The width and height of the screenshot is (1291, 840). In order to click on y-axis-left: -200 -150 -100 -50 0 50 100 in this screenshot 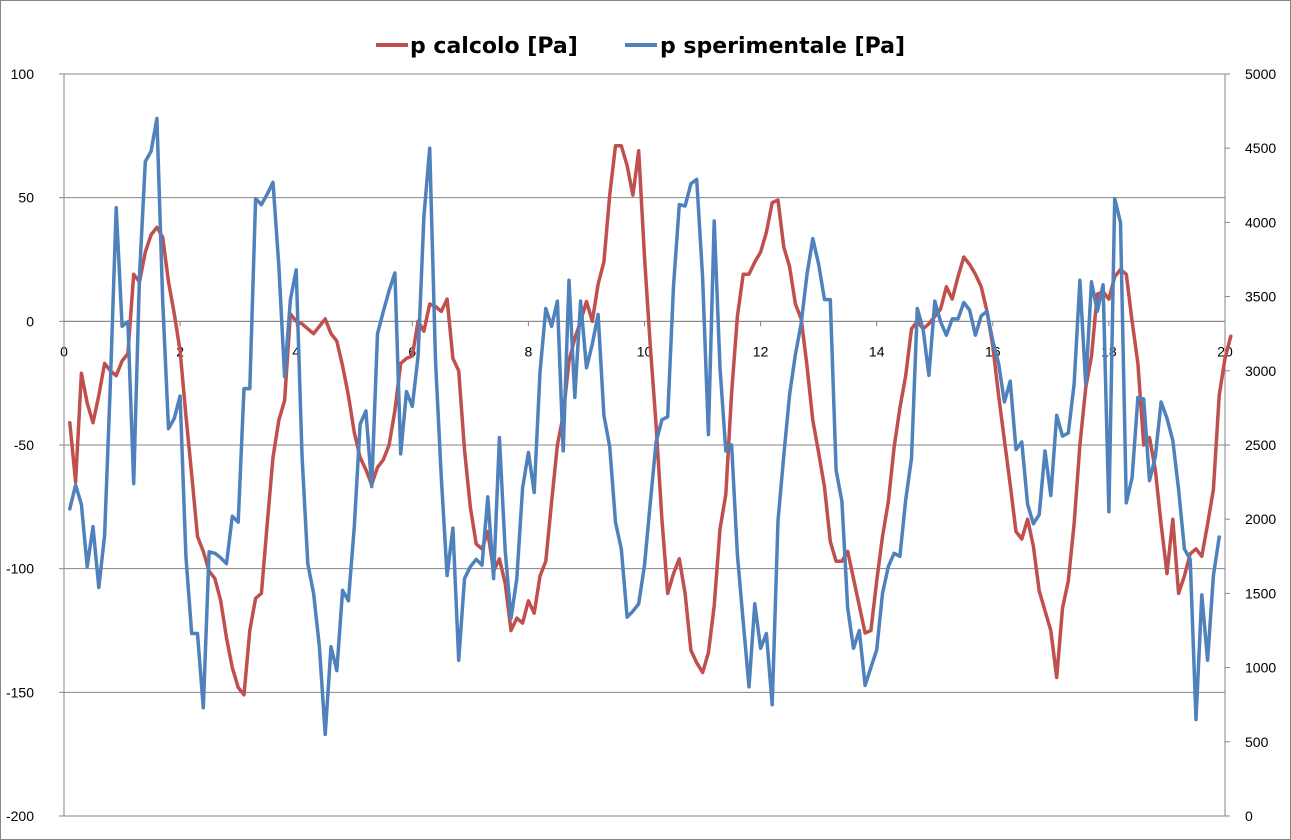, I will do `click(35, 445)`.